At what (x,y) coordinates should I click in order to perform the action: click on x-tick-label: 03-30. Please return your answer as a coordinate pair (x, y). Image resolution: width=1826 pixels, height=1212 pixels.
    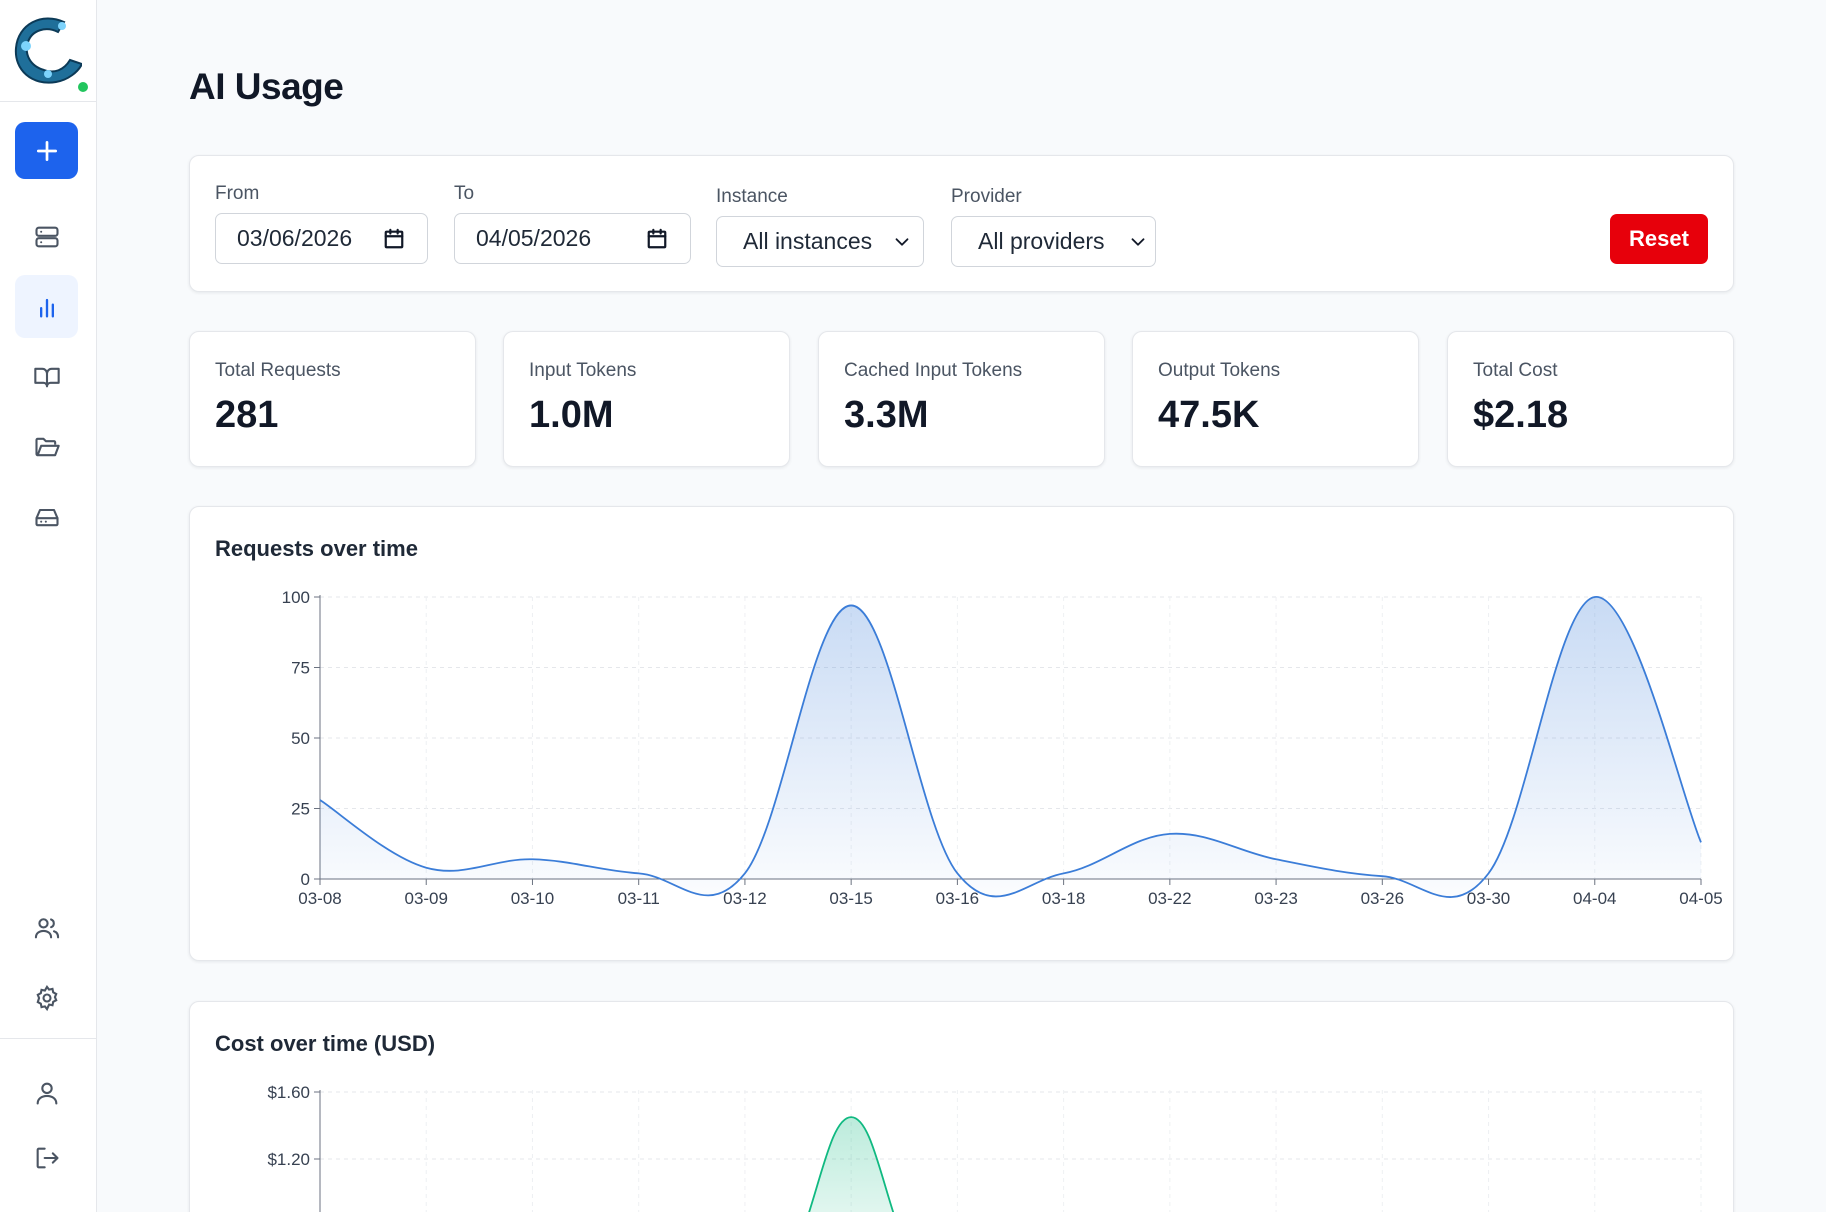
    Looking at the image, I should click on (1488, 898).